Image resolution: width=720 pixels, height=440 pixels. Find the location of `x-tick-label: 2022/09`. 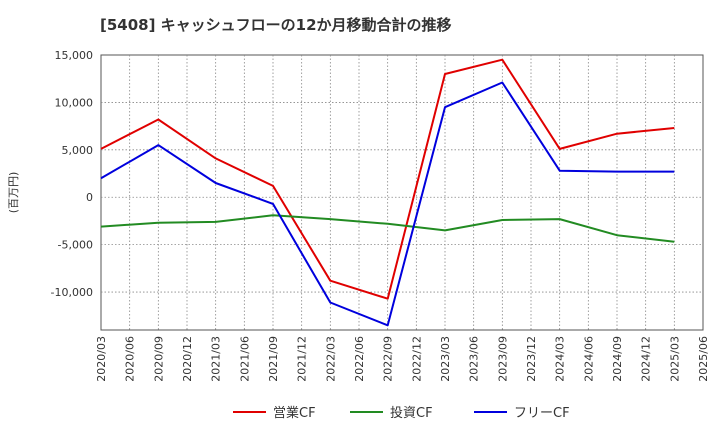

x-tick-label: 2022/09 is located at coordinates (388, 359).